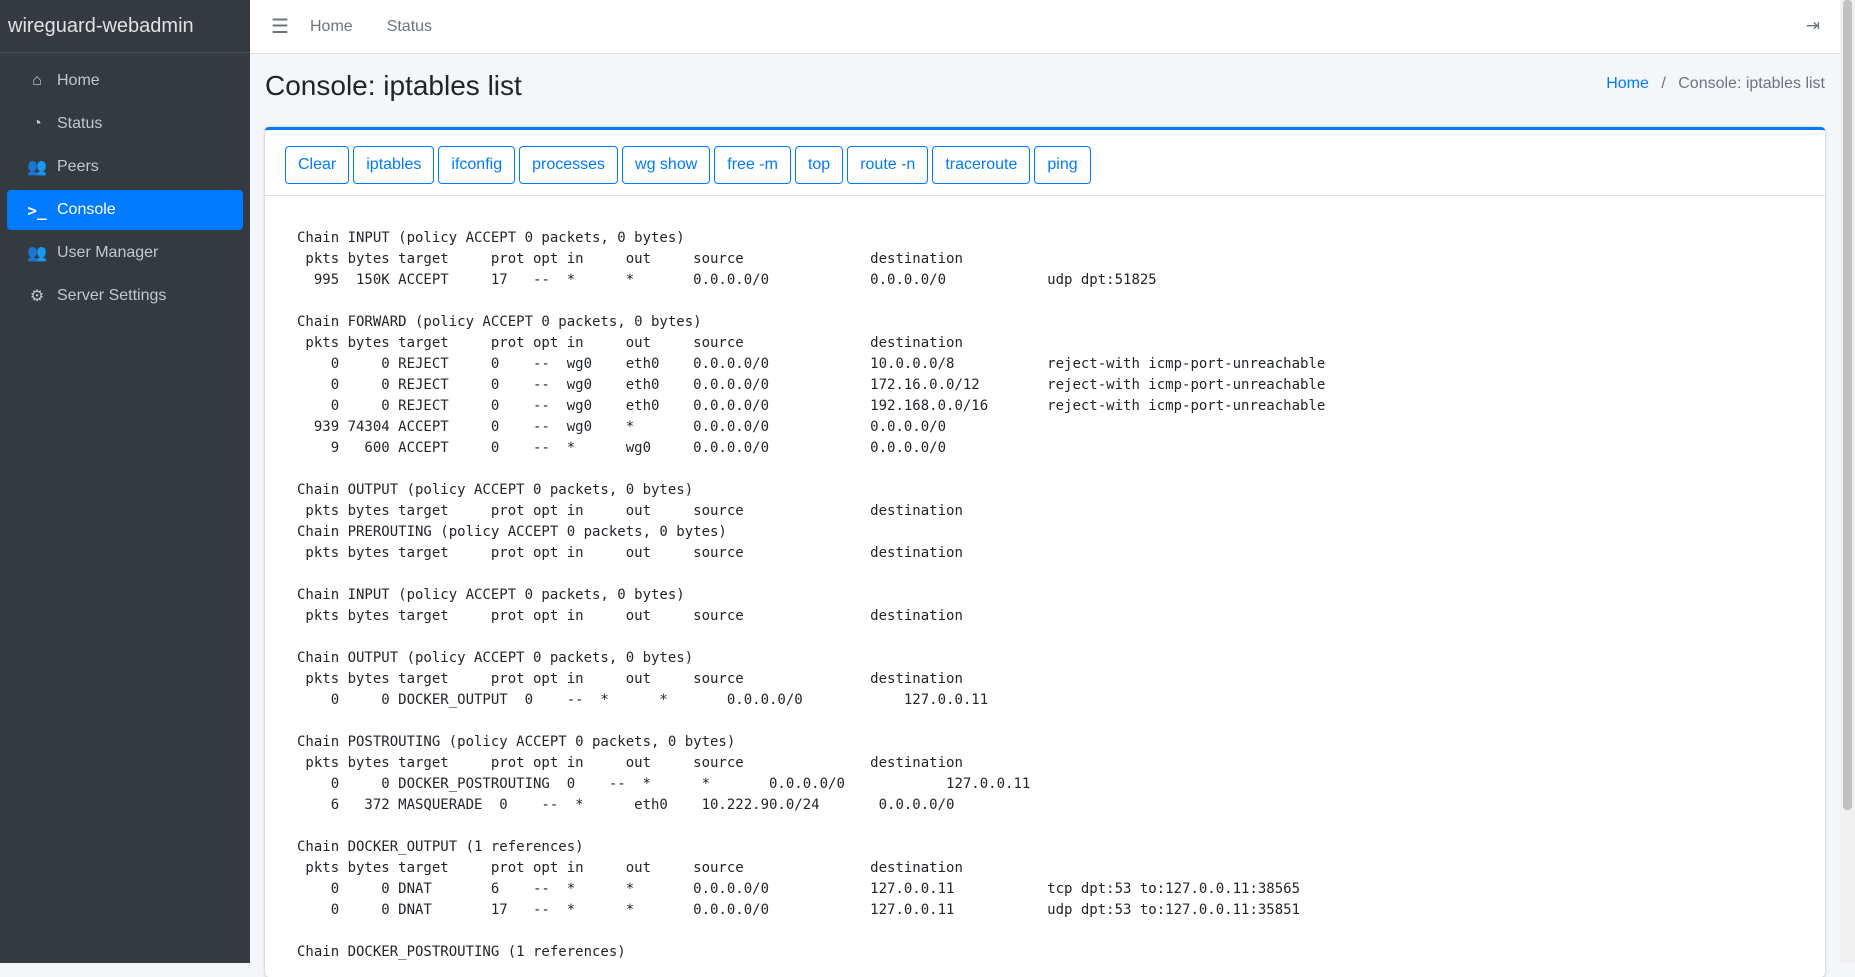 The height and width of the screenshot is (977, 1855). I want to click on nav-link-home: Home, so click(331, 26).